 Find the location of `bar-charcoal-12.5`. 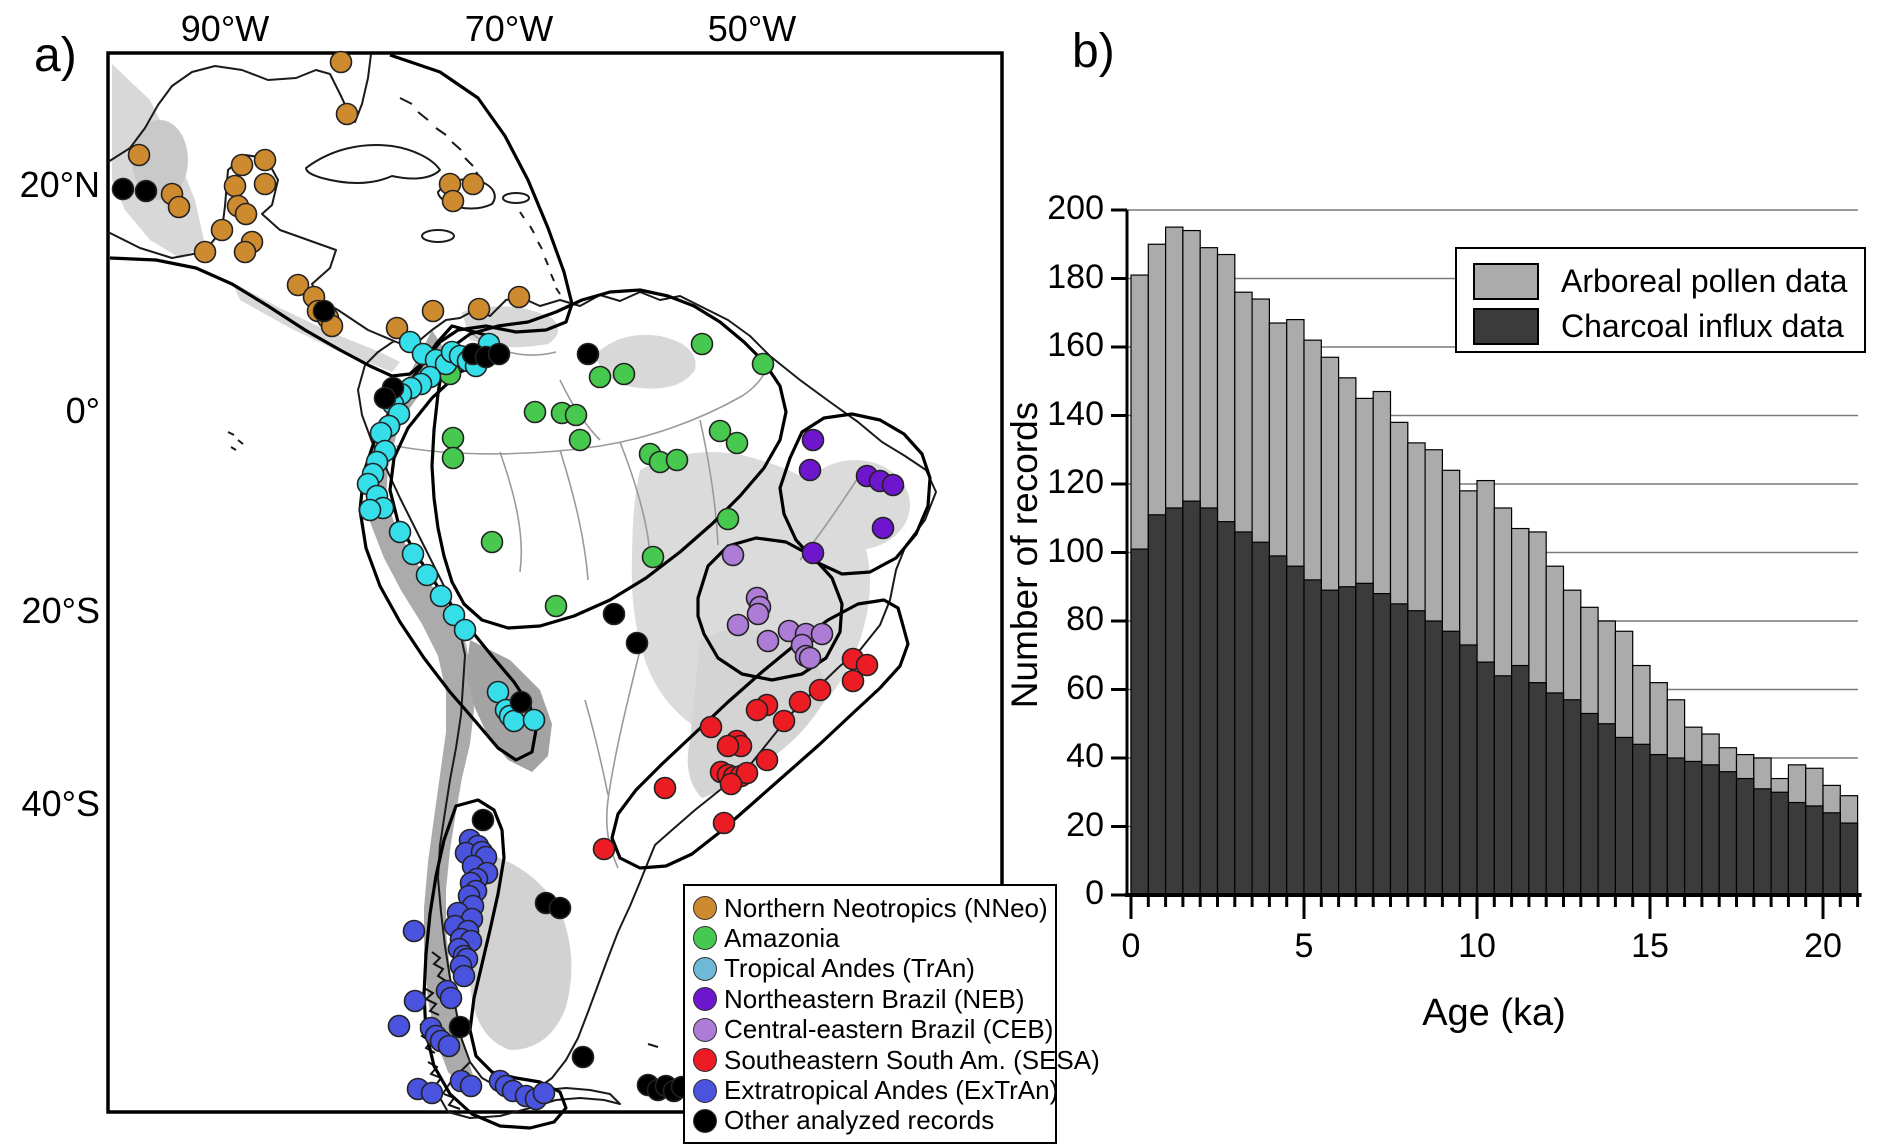

bar-charcoal-12.5 is located at coordinates (1572, 797).